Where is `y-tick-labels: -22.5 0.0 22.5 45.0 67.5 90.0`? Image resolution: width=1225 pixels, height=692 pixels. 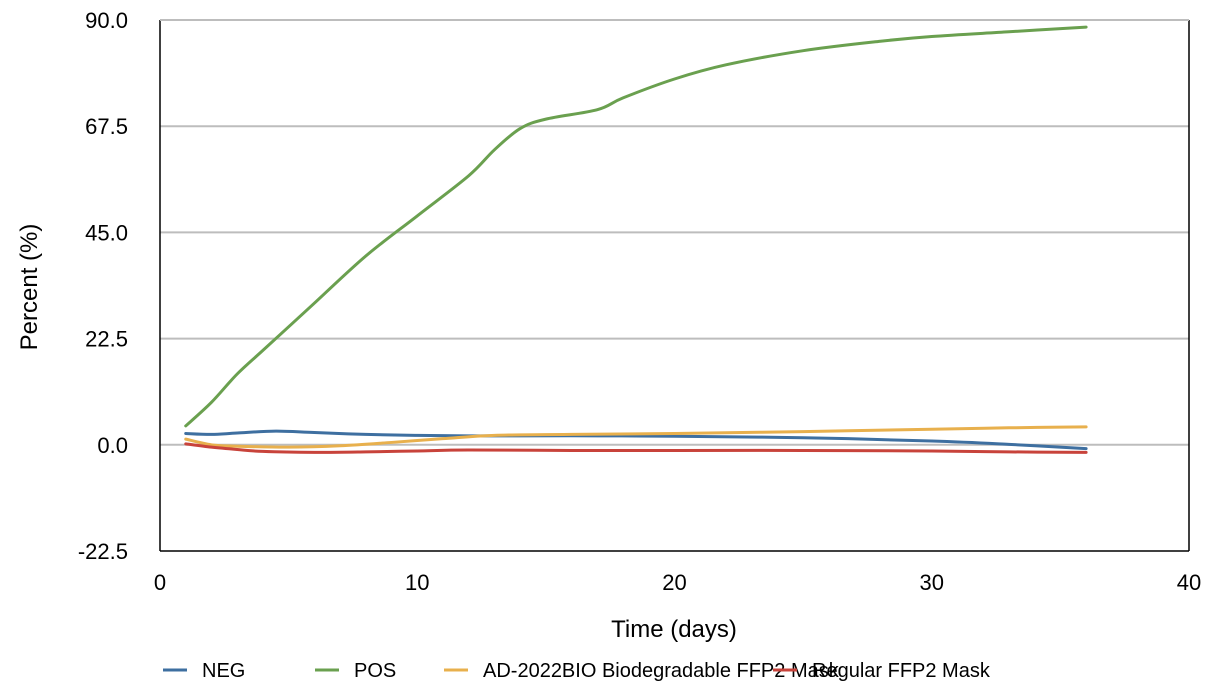
y-tick-labels: -22.5 0.0 22.5 45.0 67.5 90.0 is located at coordinates (103, 286).